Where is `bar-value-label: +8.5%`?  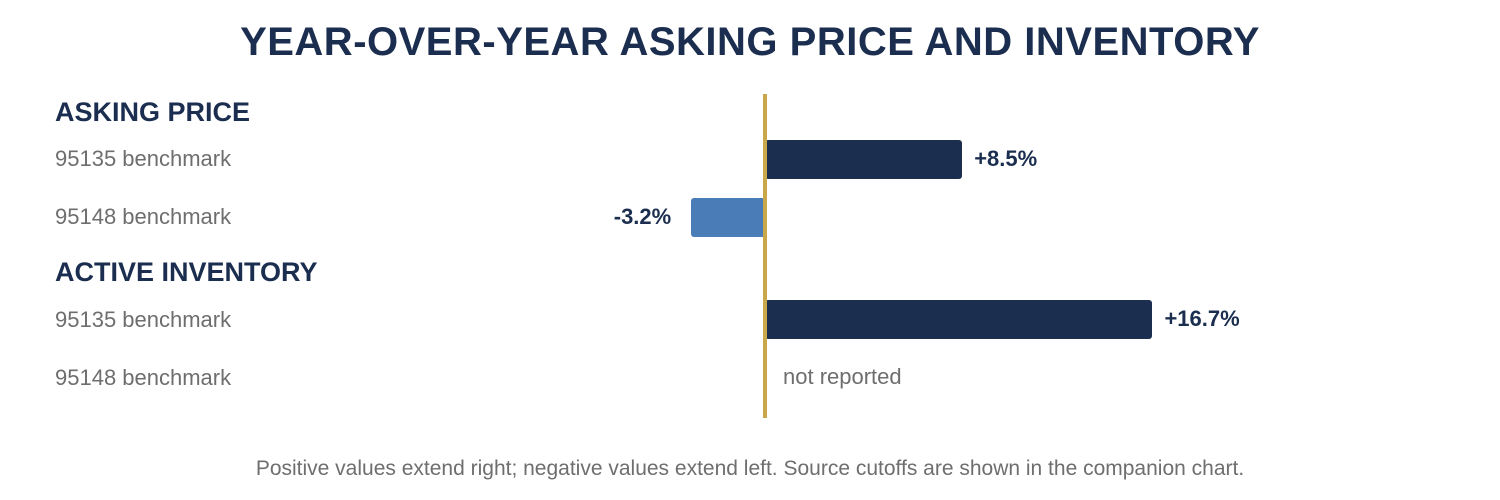 bar-value-label: +8.5% is located at coordinates (1006, 158).